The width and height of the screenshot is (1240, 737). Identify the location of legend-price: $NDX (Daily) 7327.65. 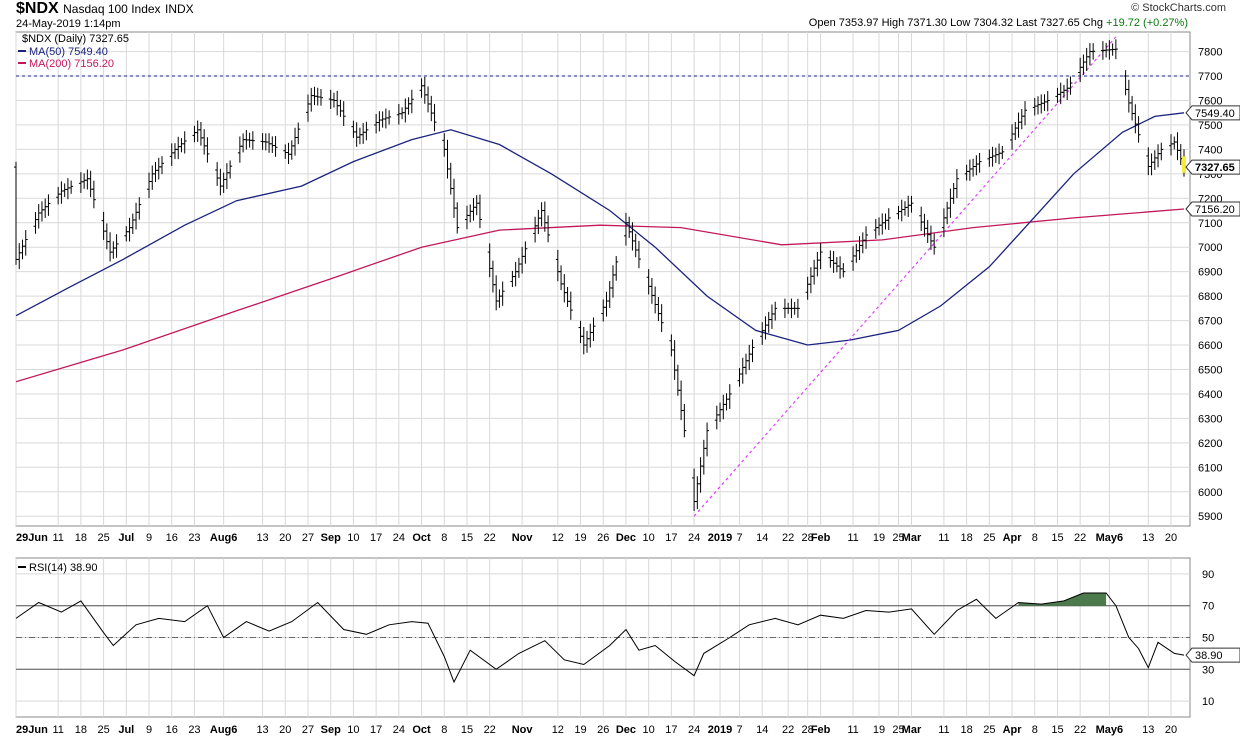
(75, 39).